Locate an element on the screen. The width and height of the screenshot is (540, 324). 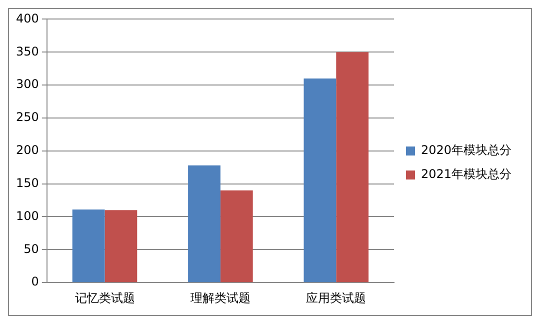
y-tick-label: 150 is located at coordinates (27, 183).